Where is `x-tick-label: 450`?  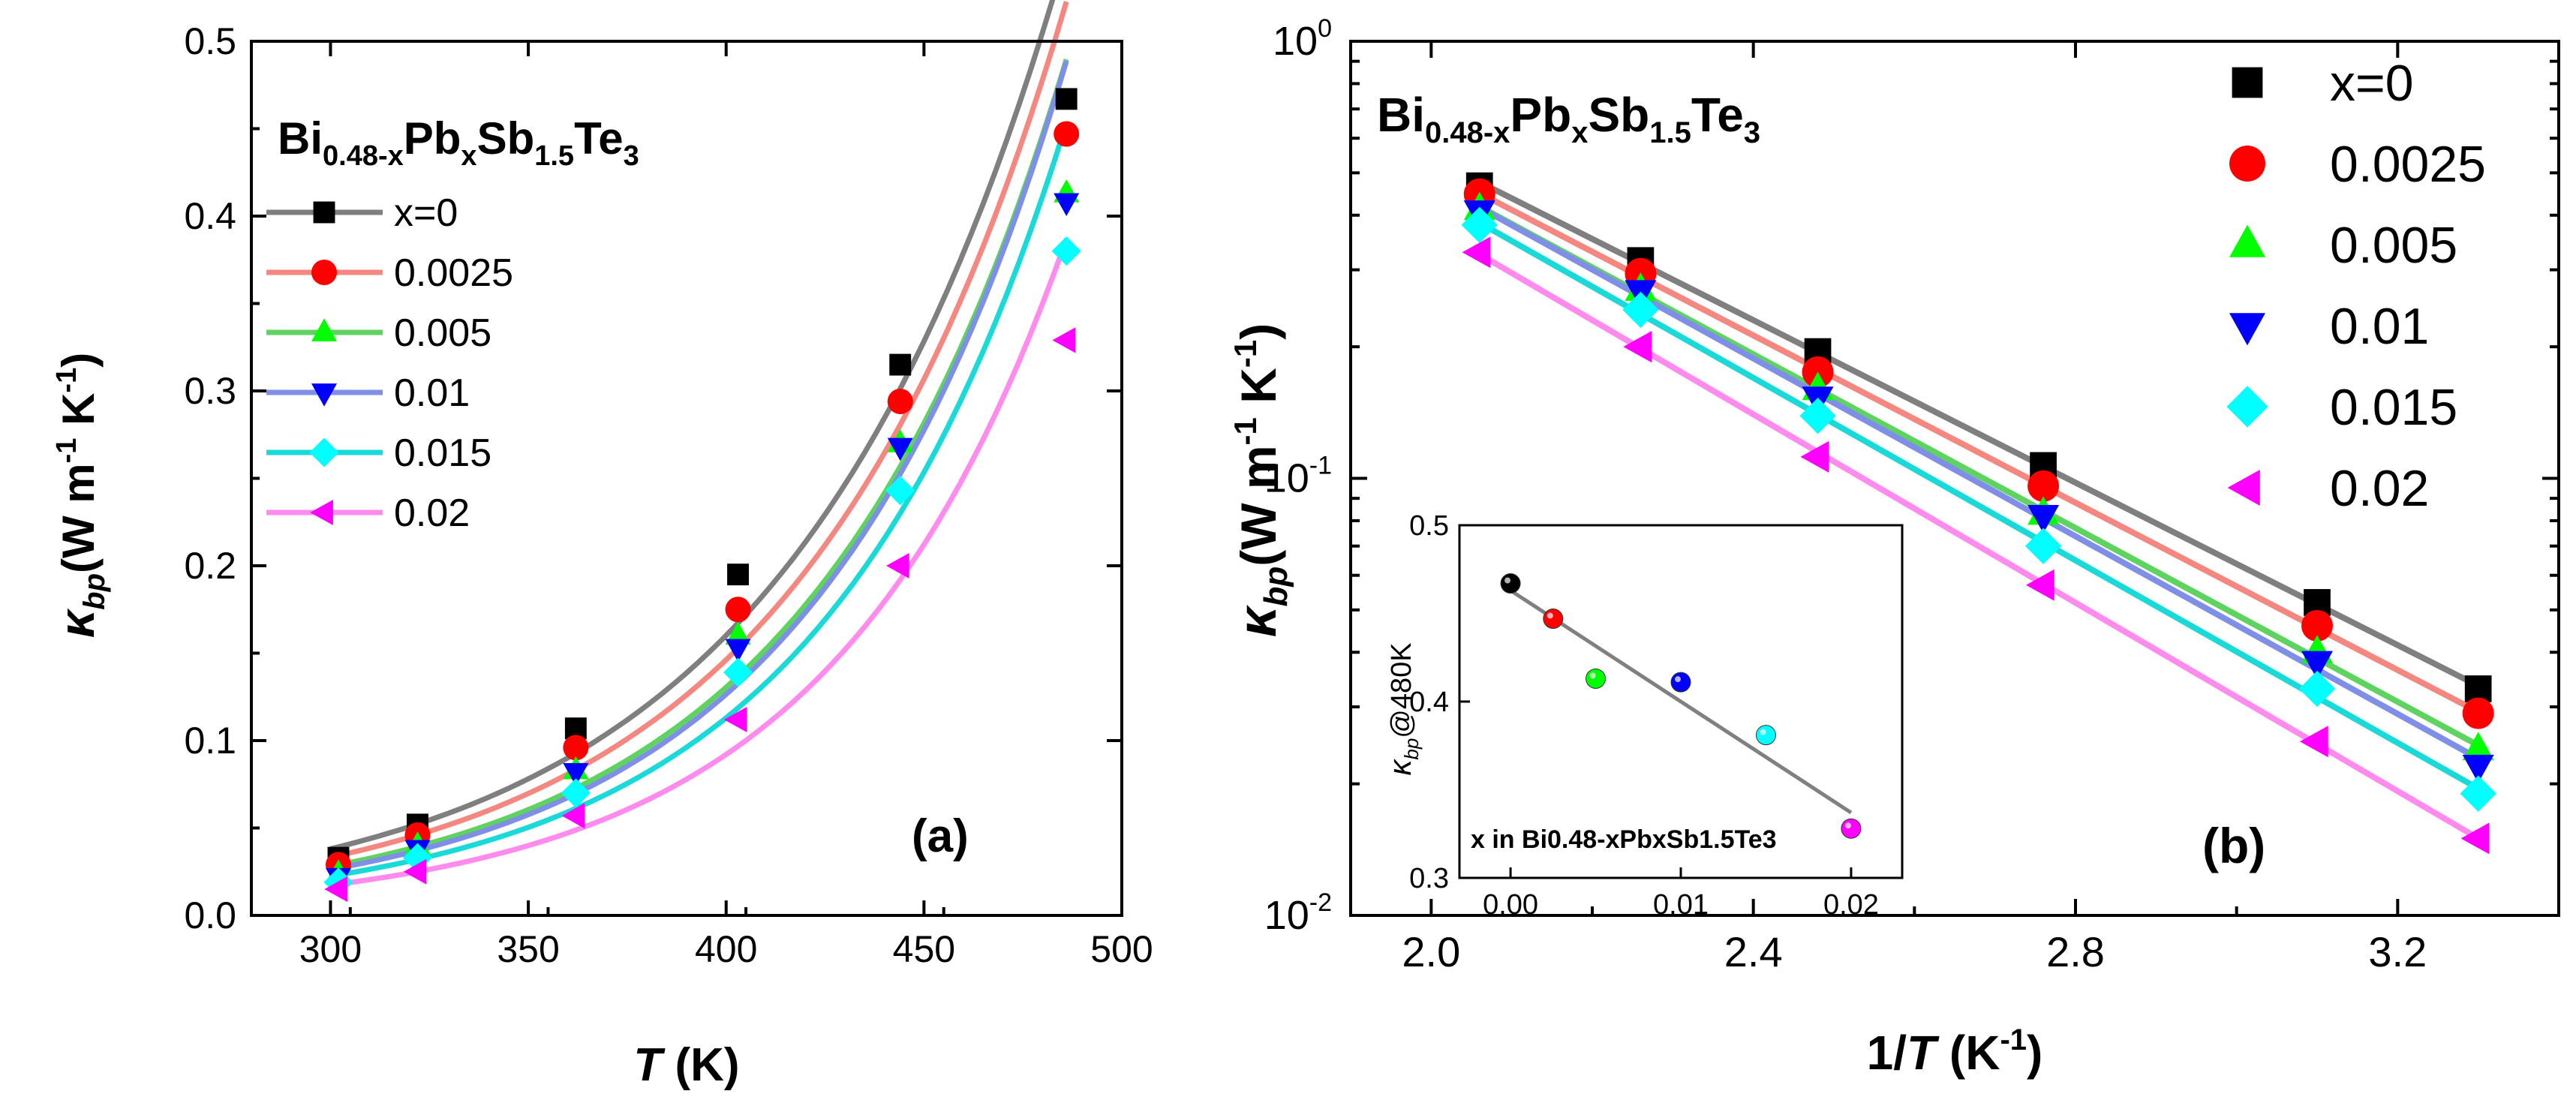 x-tick-label: 450 is located at coordinates (924, 949).